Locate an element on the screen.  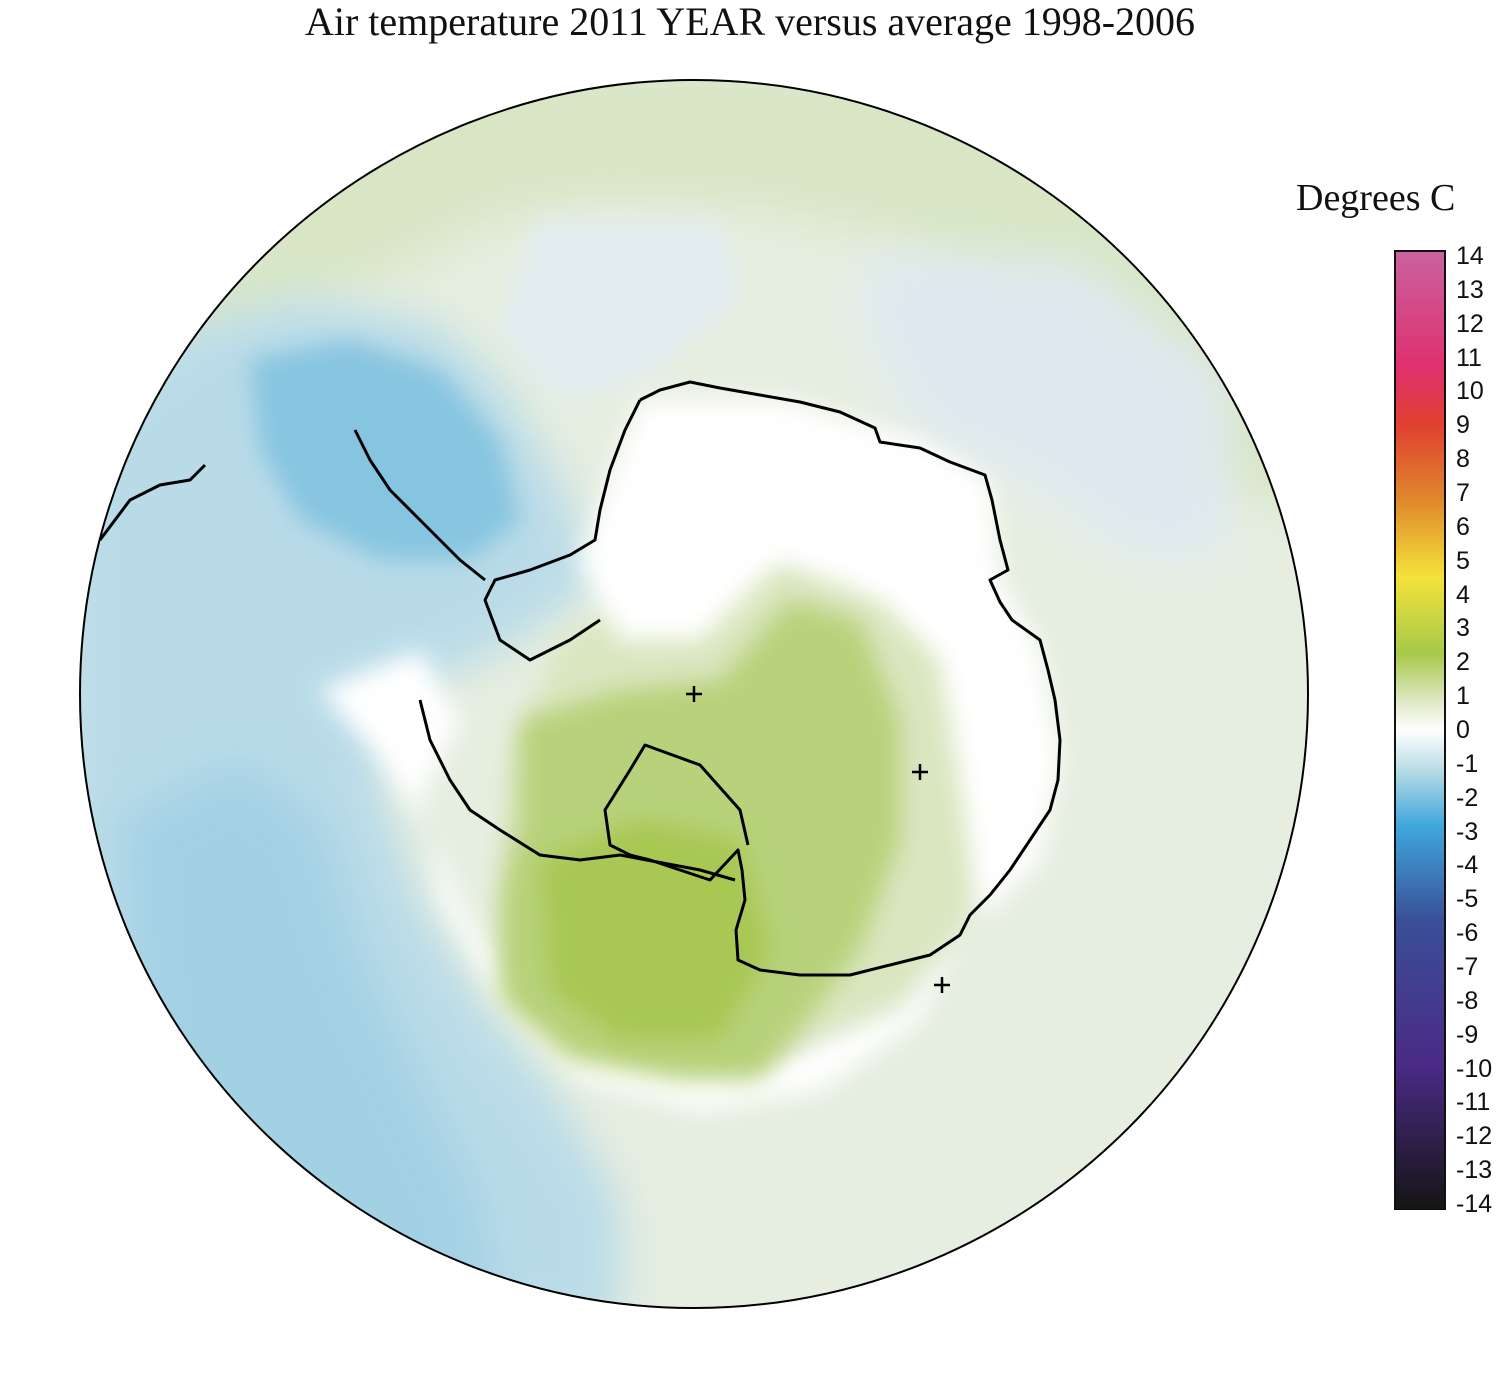
legend-tick-label: -1 is located at coordinates (1467, 763).